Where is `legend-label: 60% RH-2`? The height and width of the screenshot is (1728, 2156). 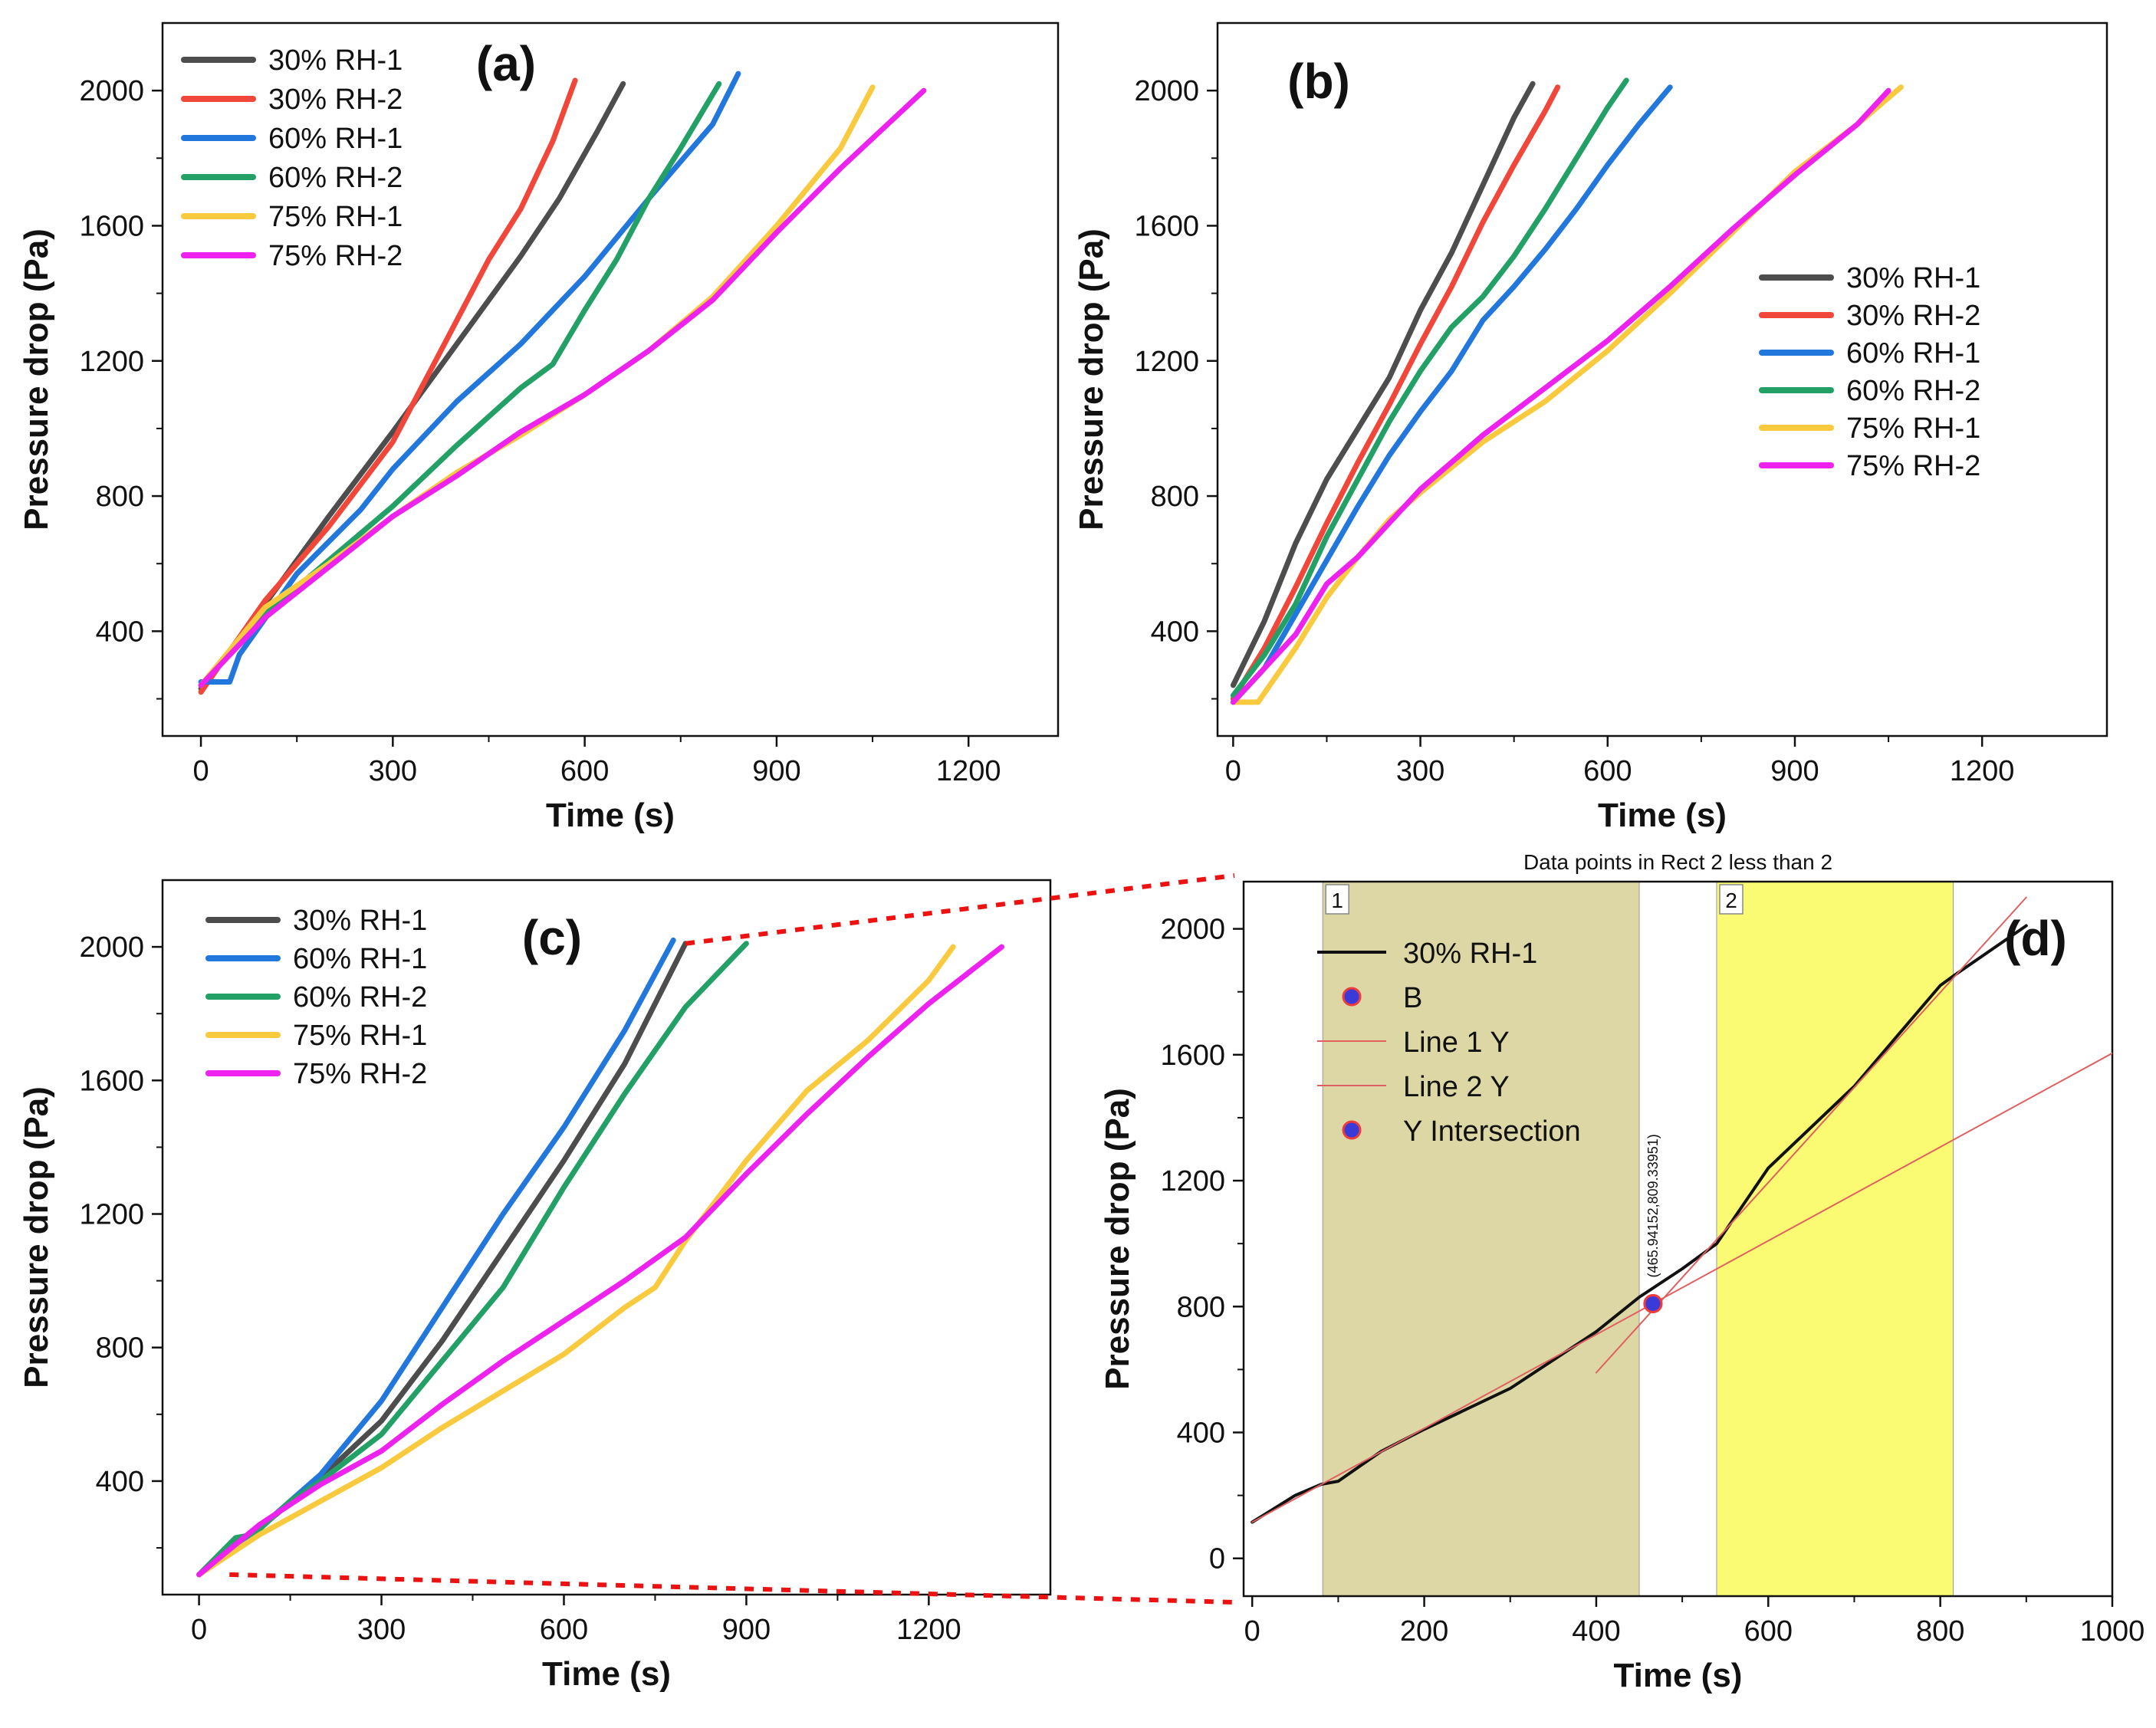
legend-label: 60% RH-2 is located at coordinates (335, 178).